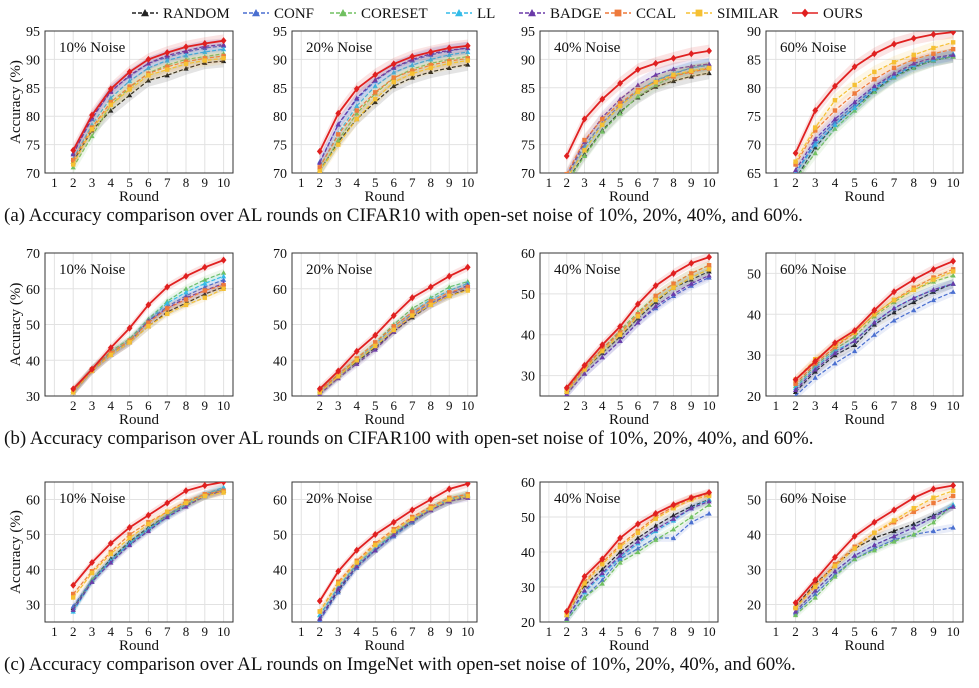 Image resolution: width=979 pixels, height=688 pixels. Describe the element at coordinates (754, 32) in the screenshot. I see `y-tick-label: 90` at that location.